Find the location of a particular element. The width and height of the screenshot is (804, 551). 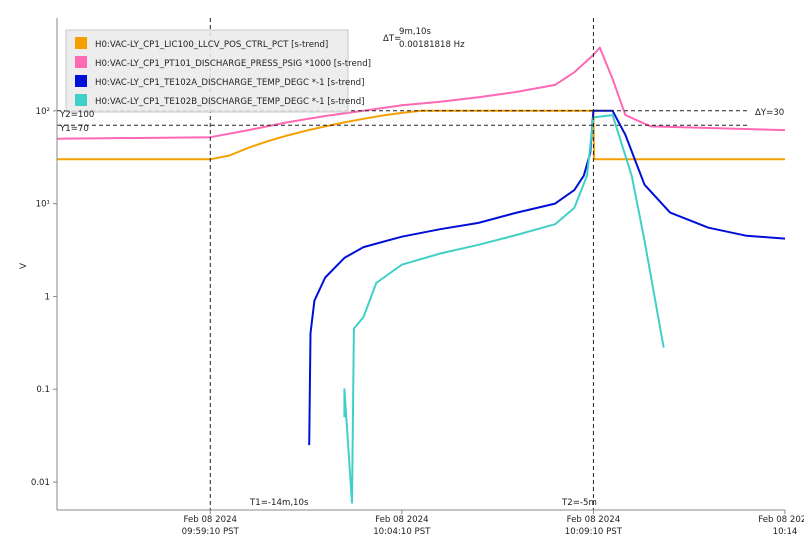

y1-cursor-label: Y1=70 is located at coordinates (74, 129).